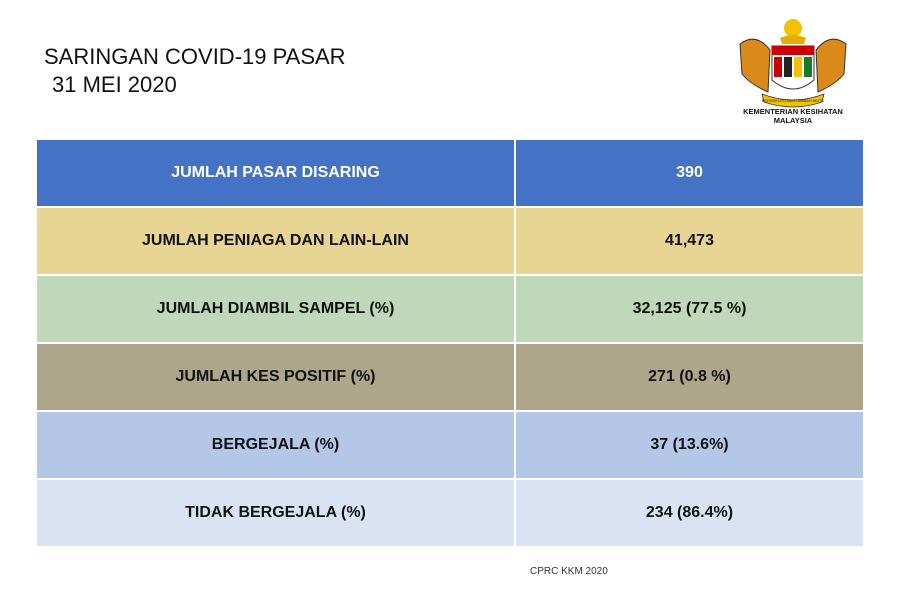  I want to click on row-label: JUMLAH DIAMBIL SAMPEL (%), so click(275, 309).